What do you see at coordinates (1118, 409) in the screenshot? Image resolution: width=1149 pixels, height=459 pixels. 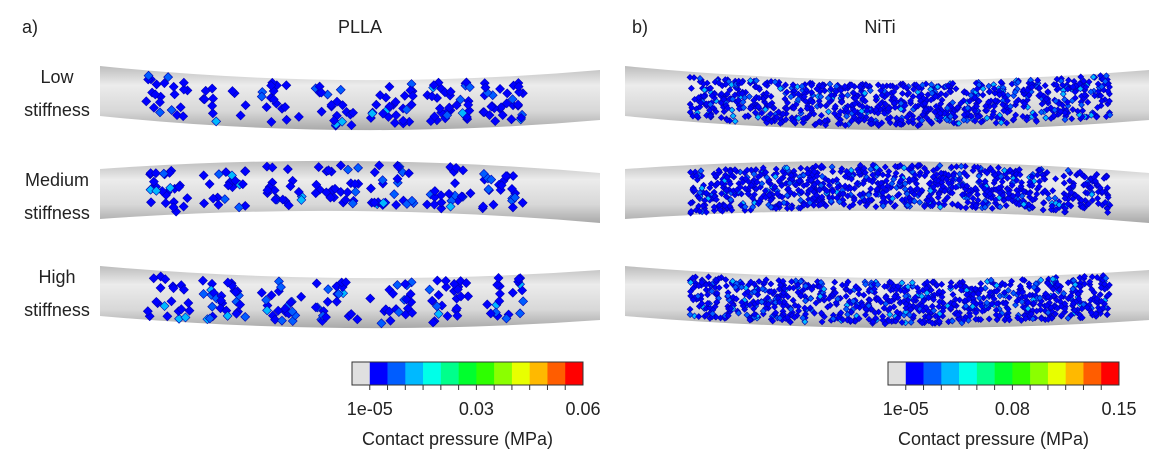 I see `colorbar-tick-label: 0.15` at bounding box center [1118, 409].